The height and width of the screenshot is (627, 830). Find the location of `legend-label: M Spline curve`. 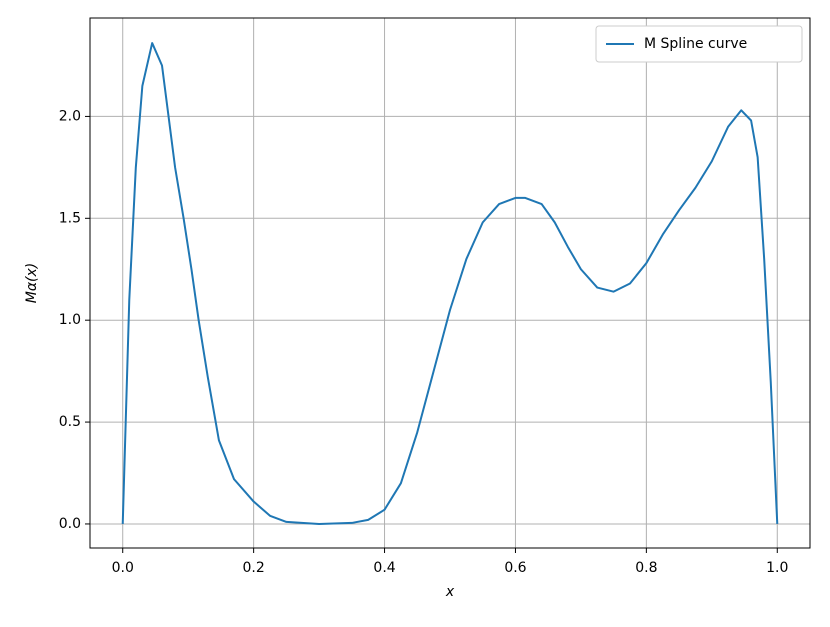

legend-label: M Spline curve is located at coordinates (695, 44).